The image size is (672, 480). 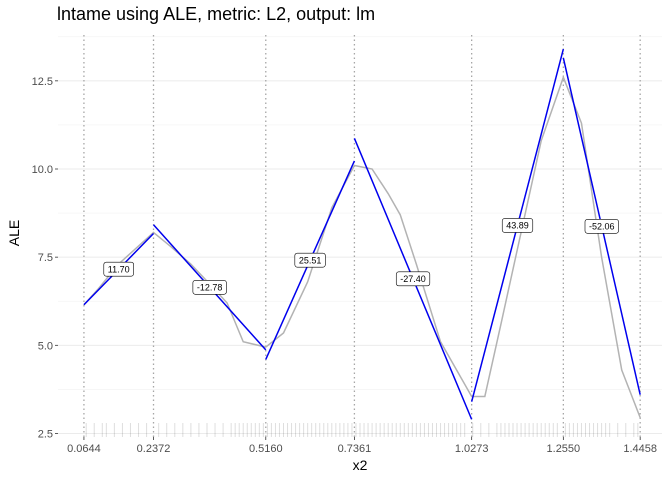 What do you see at coordinates (42, 82) in the screenshot?
I see `y-tick-label: 12.5` at bounding box center [42, 82].